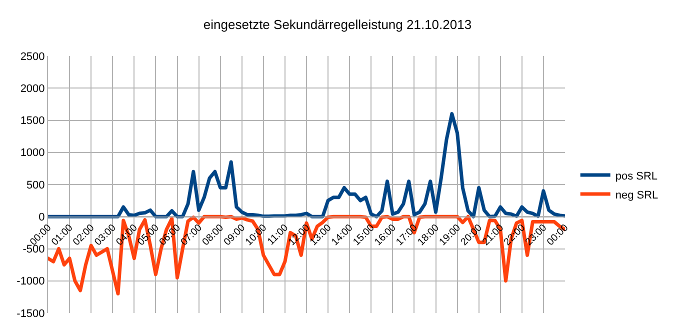 This screenshot has width=675, height=333. Describe the element at coordinates (337, 24) in the screenshot. I see `chart-title: eingesetzte Sekundärregelleistung 21.10.2013` at that location.